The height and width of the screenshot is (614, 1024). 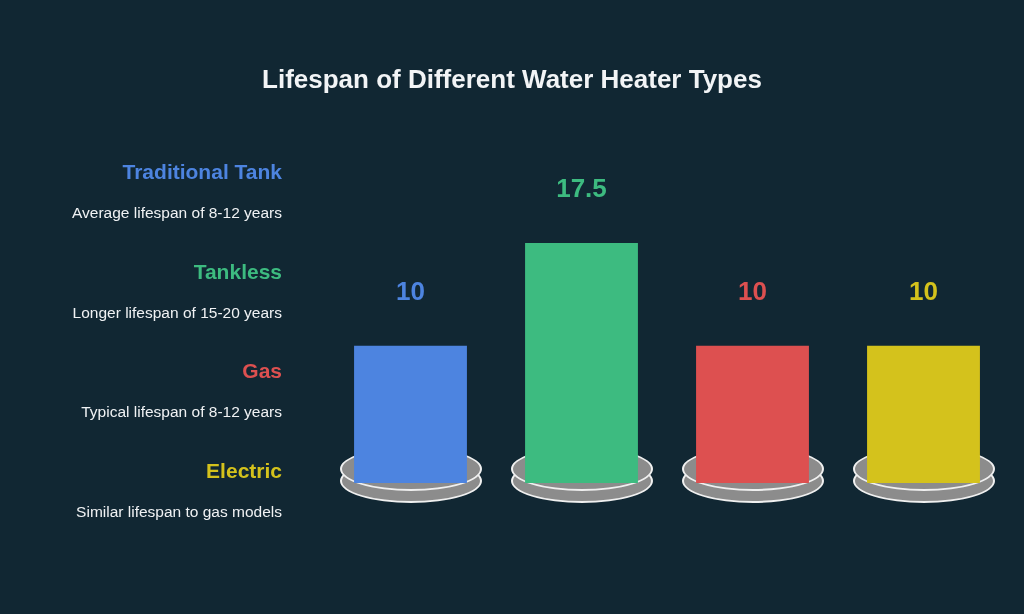 I want to click on chart-title: Lifespan of Different Water Heater Types, so click(x=512, y=79).